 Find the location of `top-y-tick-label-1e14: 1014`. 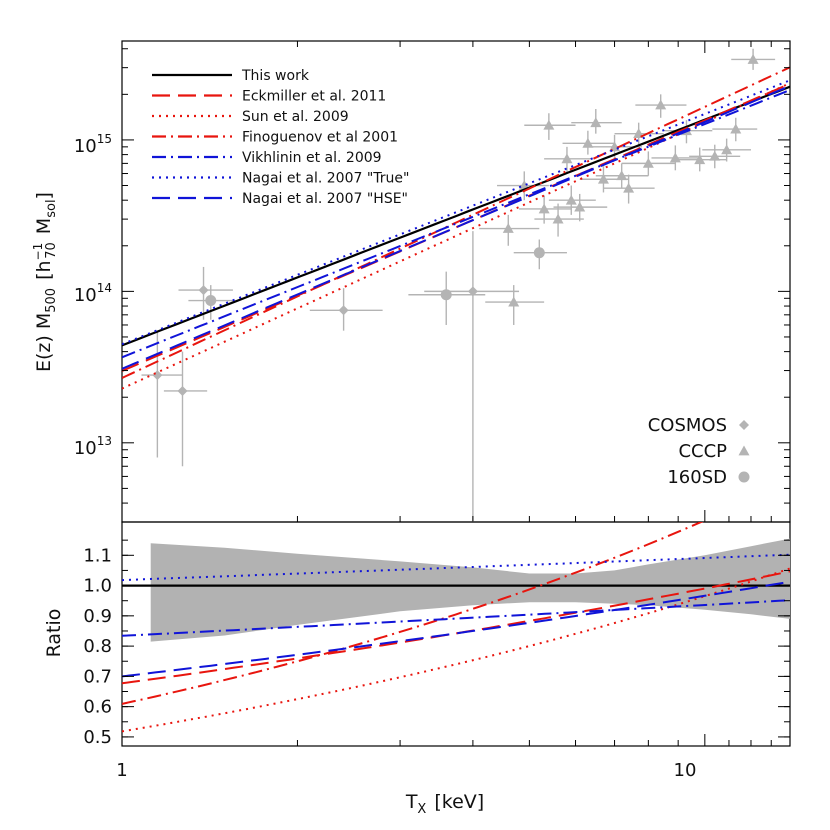

top-y-tick-label-1e14: 1014 is located at coordinates (93, 293).